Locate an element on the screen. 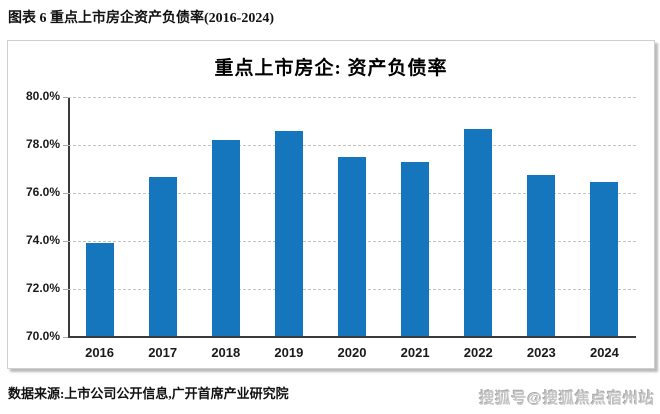 Image resolution: width=660 pixels, height=414 pixels. bar-2022 is located at coordinates (478, 232).